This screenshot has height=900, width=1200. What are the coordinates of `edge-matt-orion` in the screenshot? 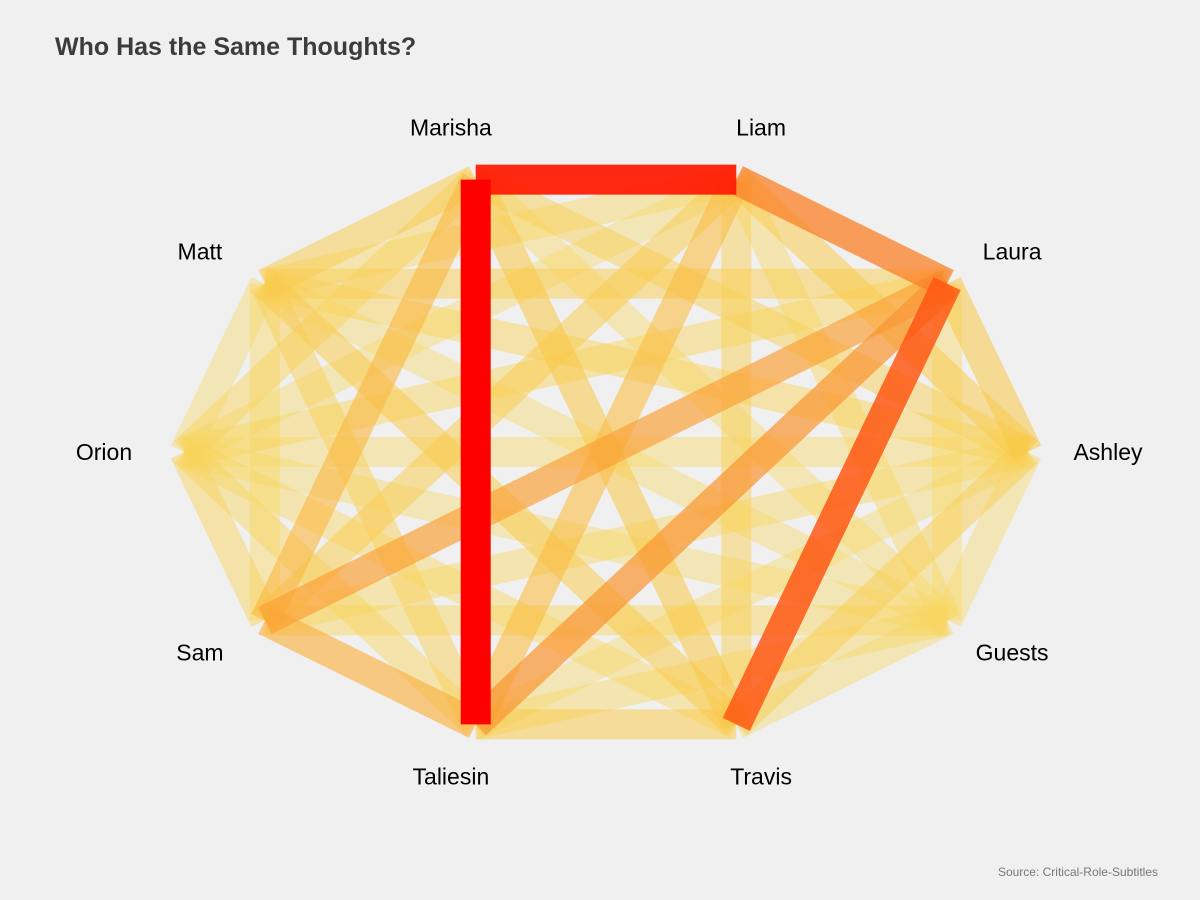 It's located at (224, 368).